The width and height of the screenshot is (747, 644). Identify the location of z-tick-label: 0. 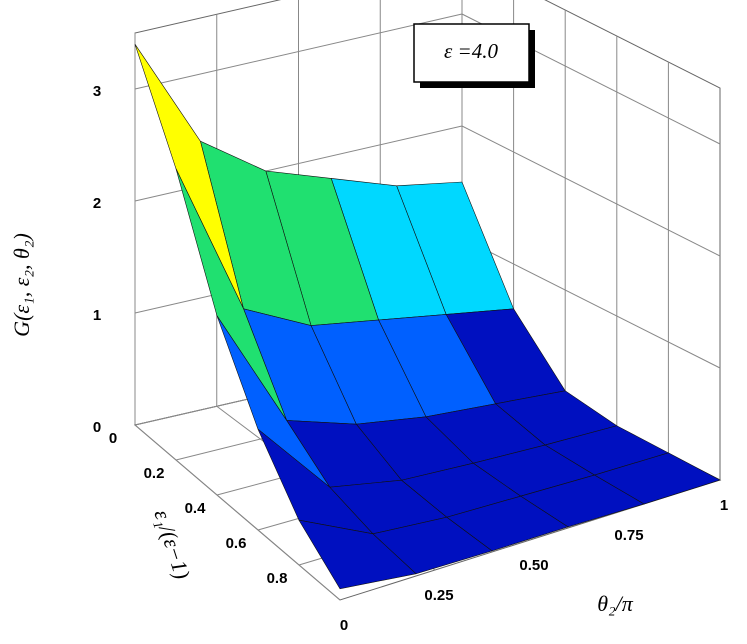
(97, 427).